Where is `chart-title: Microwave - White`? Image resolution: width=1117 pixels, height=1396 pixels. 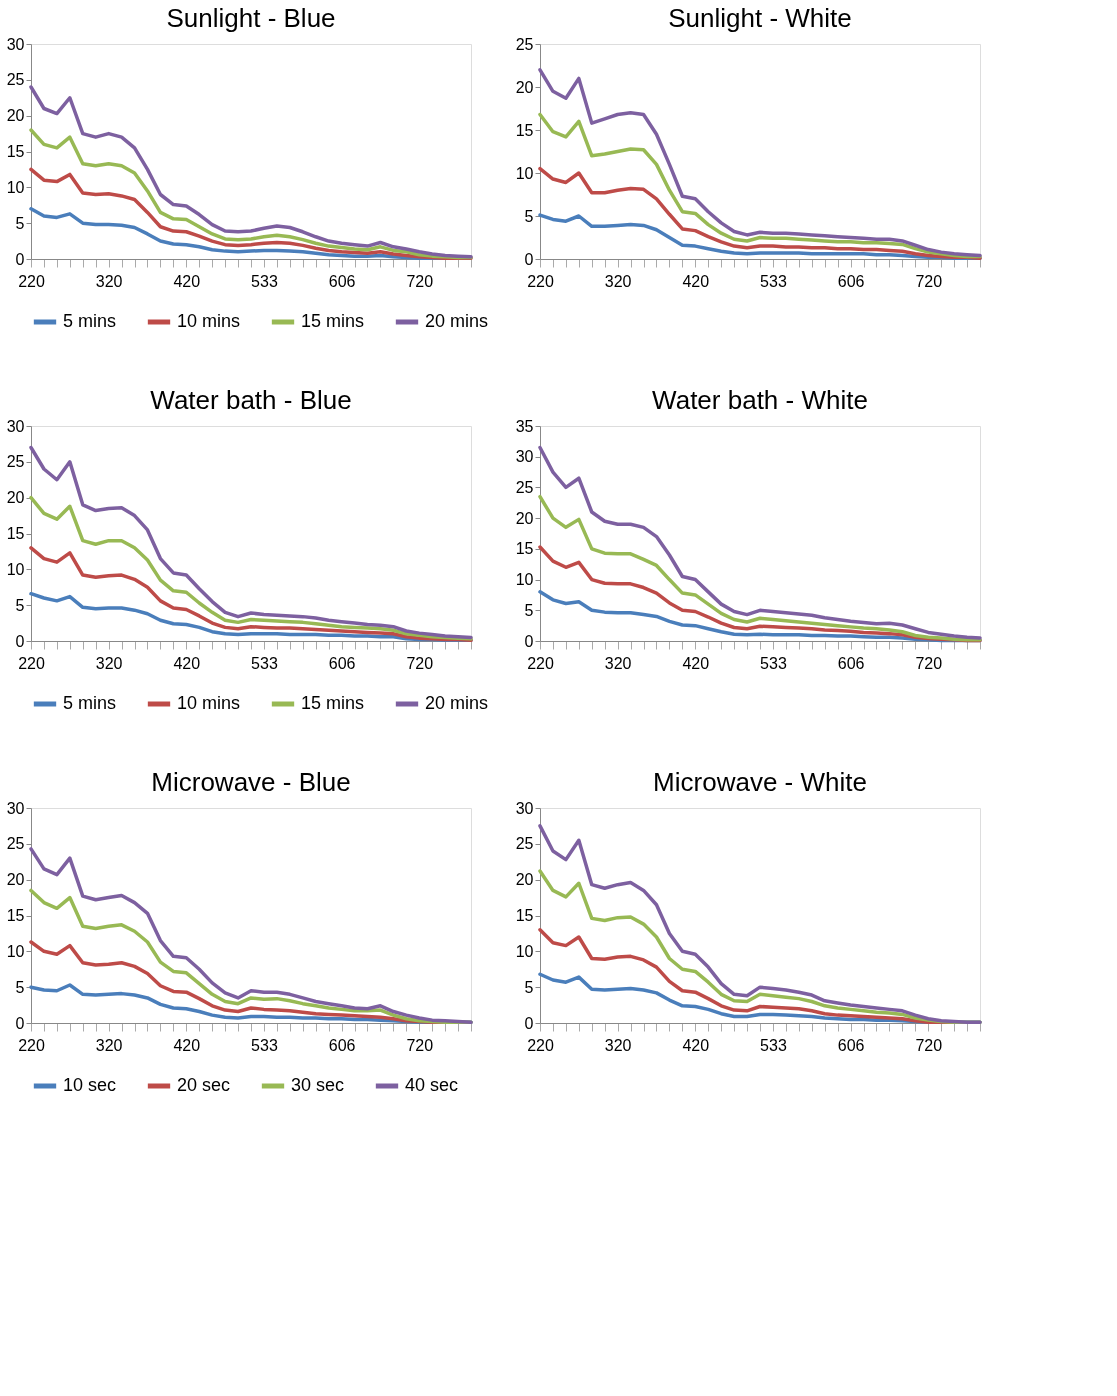
chart-title: Microwave - White is located at coordinates (760, 782).